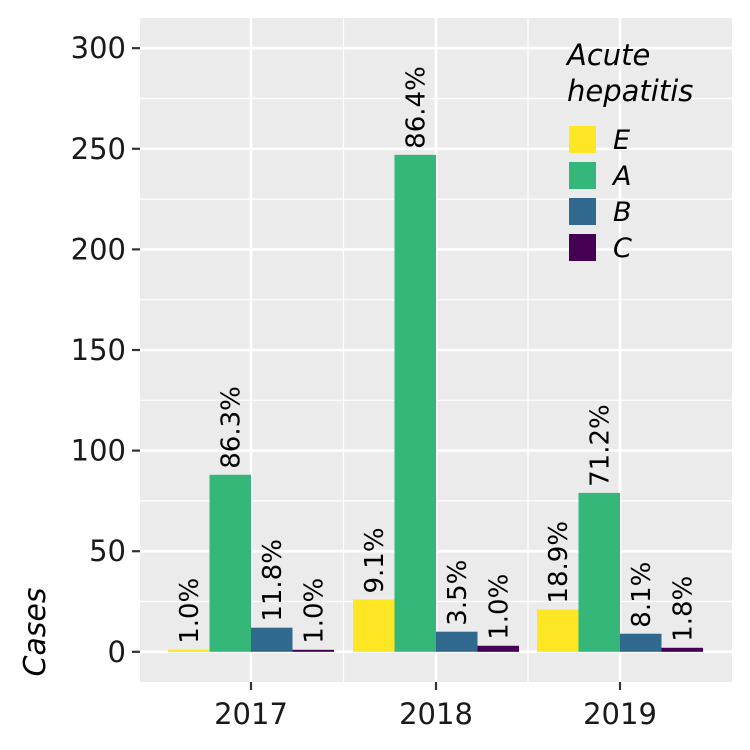 Image resolution: width=750 pixels, height=750 pixels. What do you see at coordinates (682, 649) in the screenshot?
I see `bar-C-2019` at bounding box center [682, 649].